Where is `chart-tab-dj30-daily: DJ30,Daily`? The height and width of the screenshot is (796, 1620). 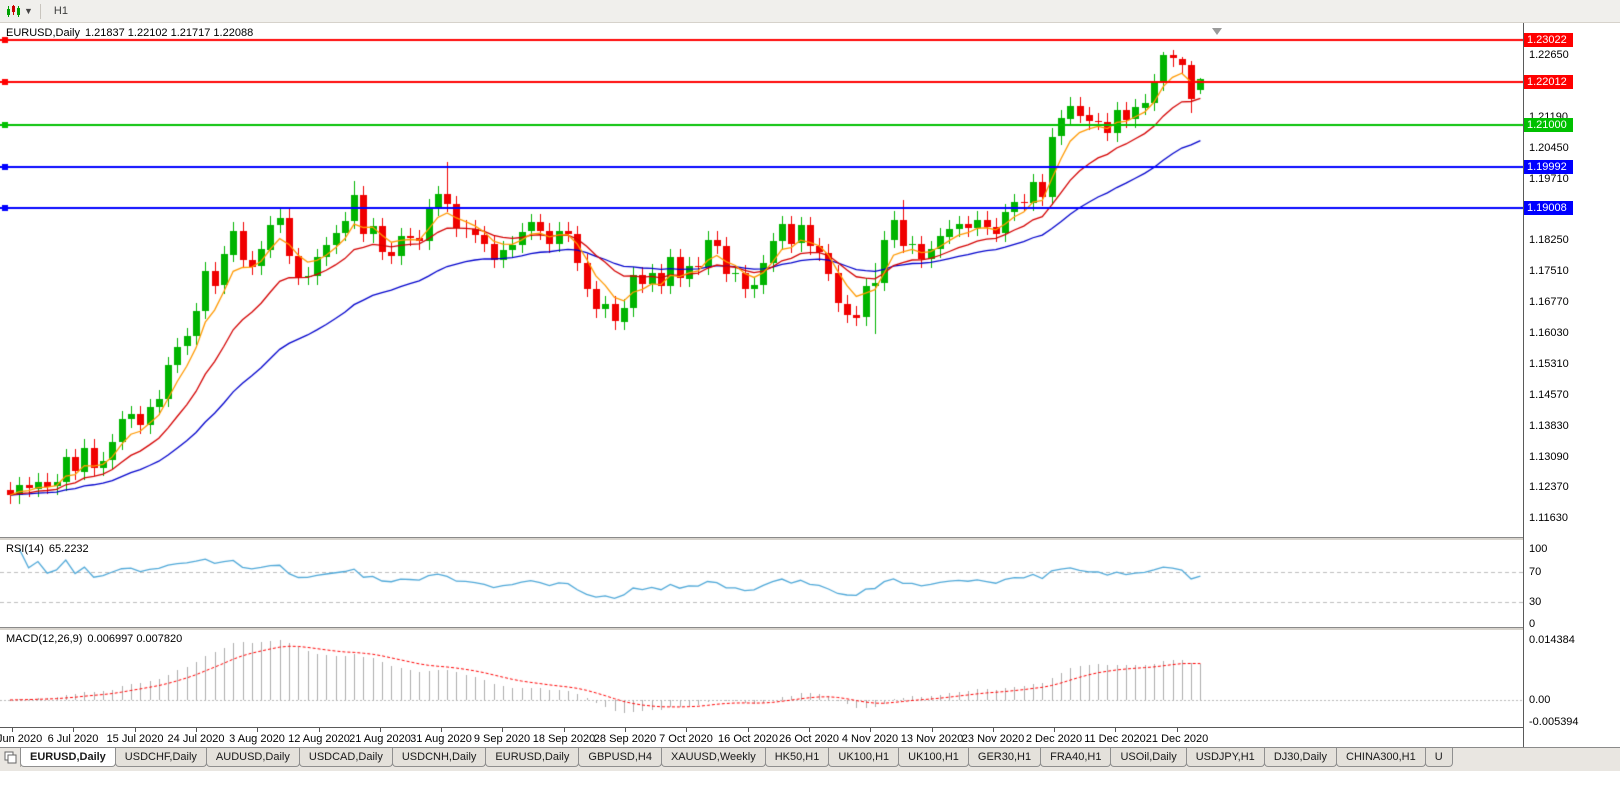
chart-tab-dj30-daily: DJ30,Daily is located at coordinates (1300, 757).